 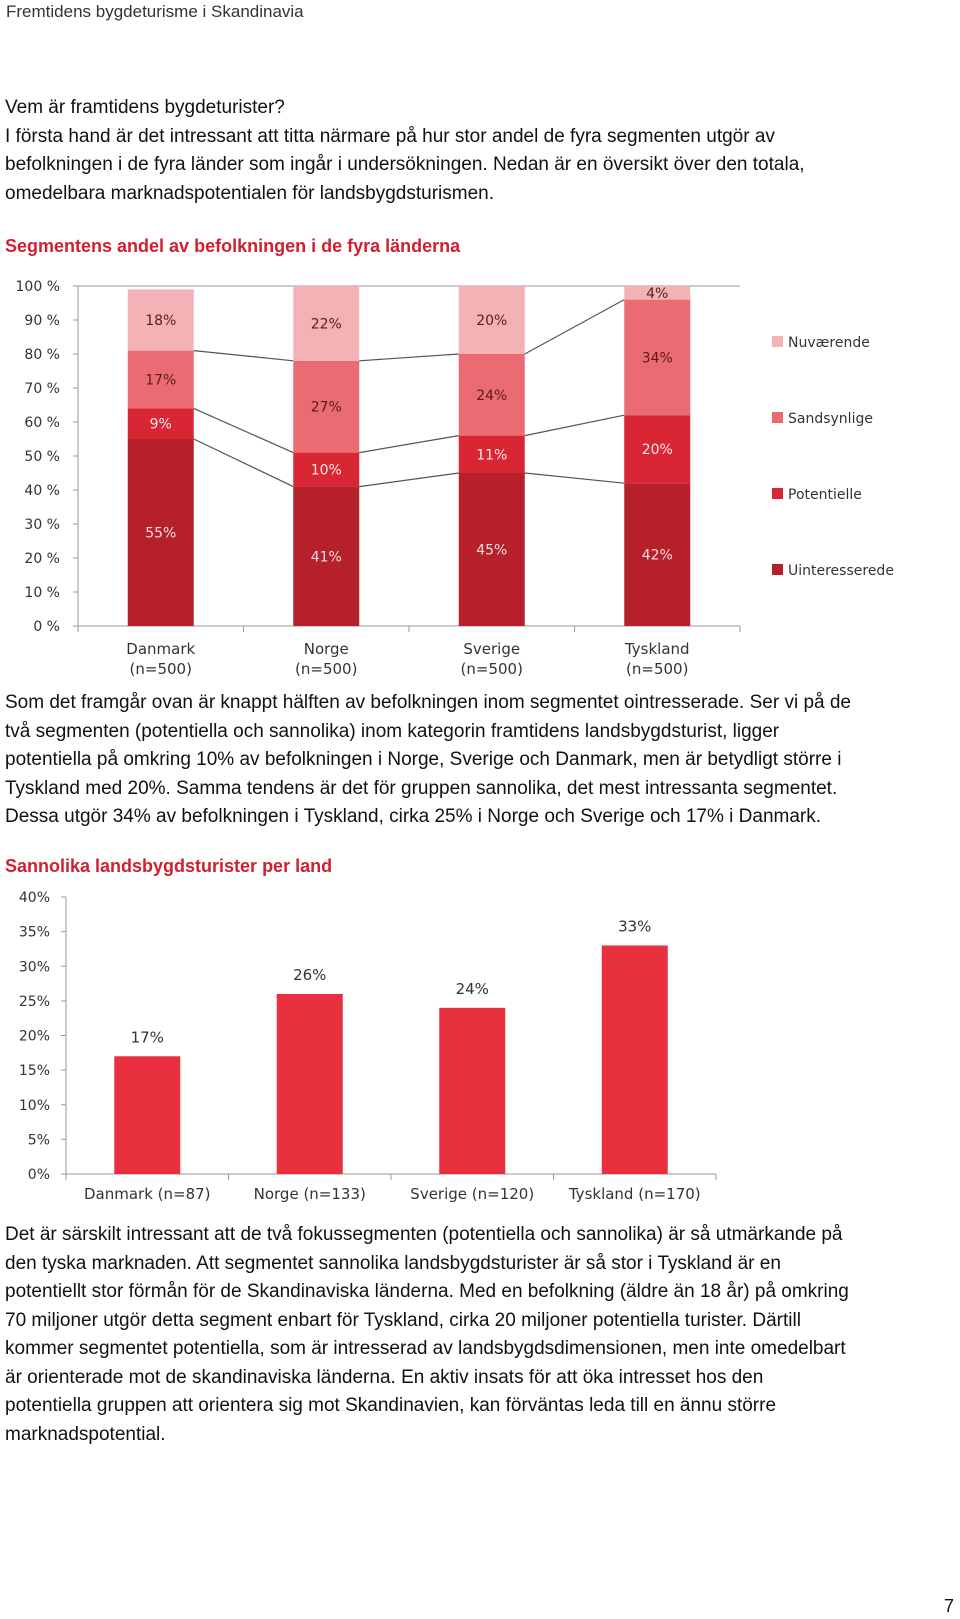 What do you see at coordinates (42, 559) in the screenshot?
I see `y-tick-label: 20 %` at bounding box center [42, 559].